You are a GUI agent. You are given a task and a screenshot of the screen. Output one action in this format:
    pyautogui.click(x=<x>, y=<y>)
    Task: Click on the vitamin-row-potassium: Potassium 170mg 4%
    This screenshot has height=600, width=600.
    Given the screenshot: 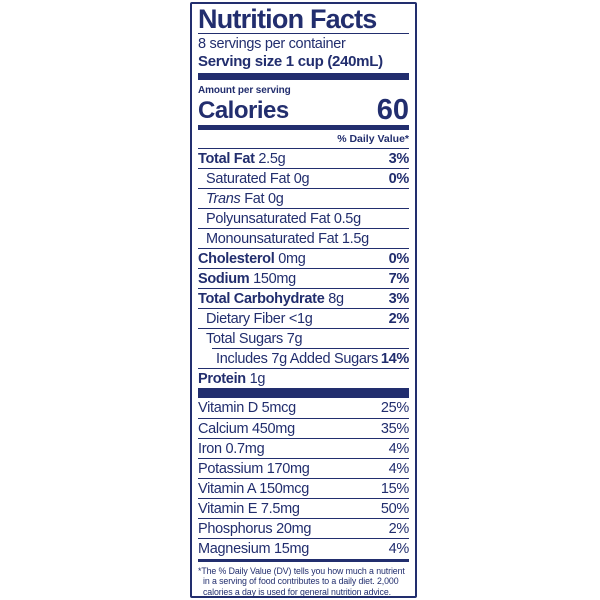 What is the action you would take?
    pyautogui.click(x=303, y=468)
    